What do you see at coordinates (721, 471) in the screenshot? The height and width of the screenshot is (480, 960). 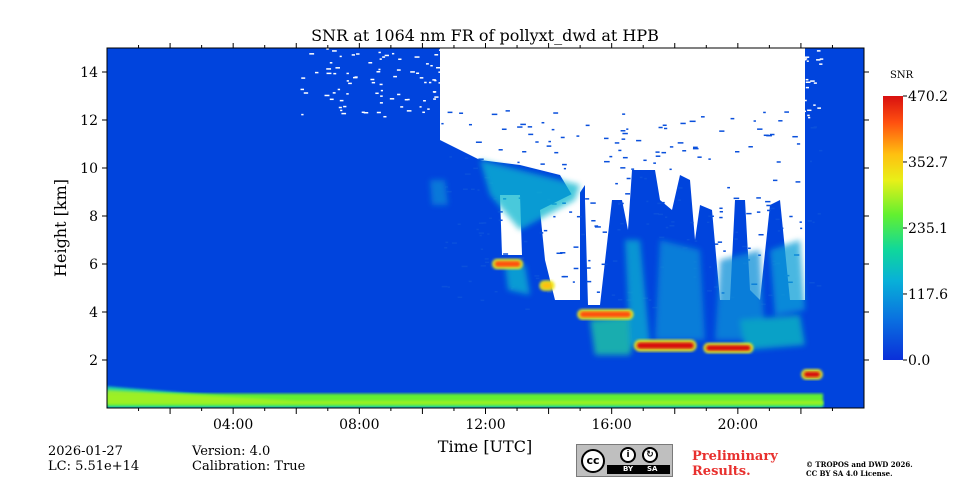 I see `preliminary-line-2: Results.` at bounding box center [721, 471].